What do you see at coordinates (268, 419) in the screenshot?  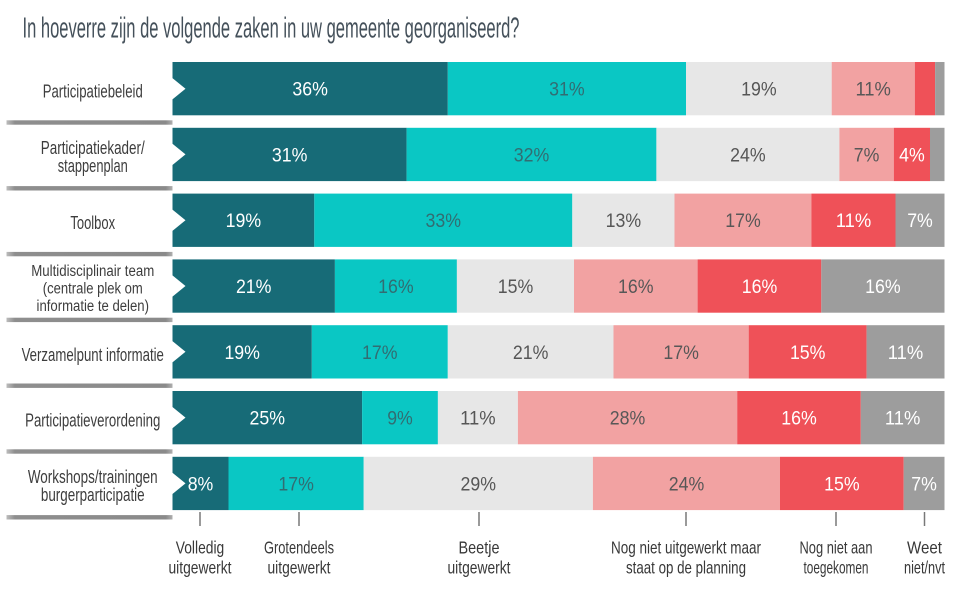 I see `svg-text: 25%` at bounding box center [268, 419].